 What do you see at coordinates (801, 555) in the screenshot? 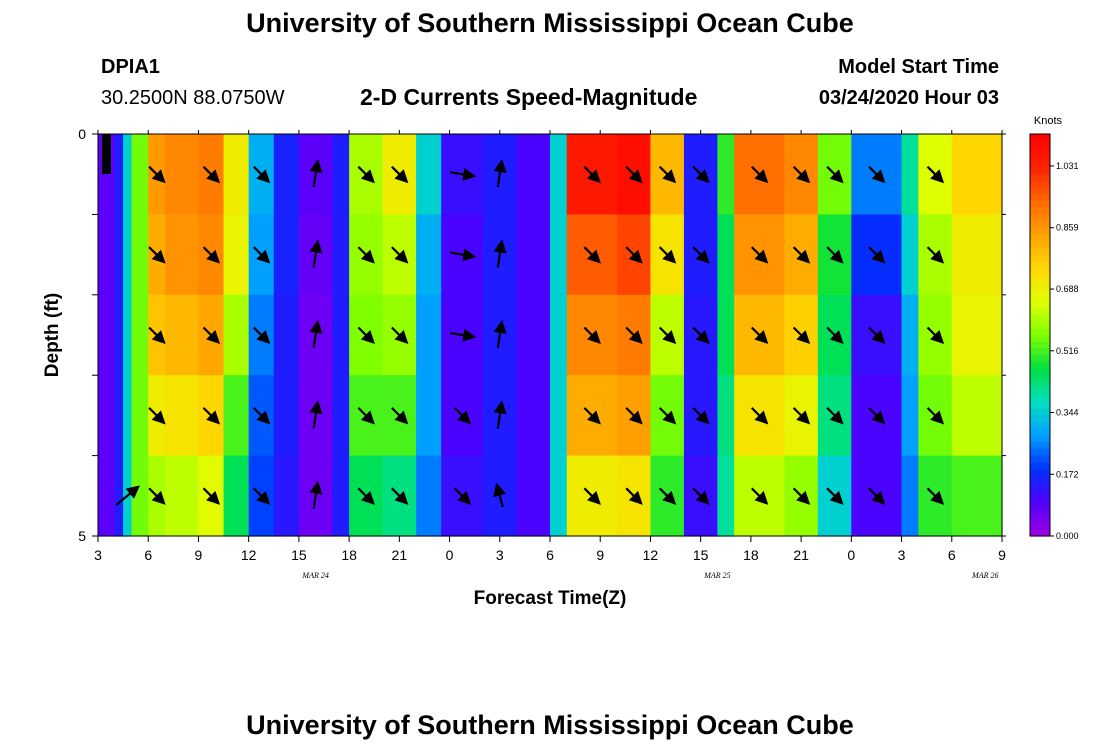
I see `x-tick-label: 21` at bounding box center [801, 555].